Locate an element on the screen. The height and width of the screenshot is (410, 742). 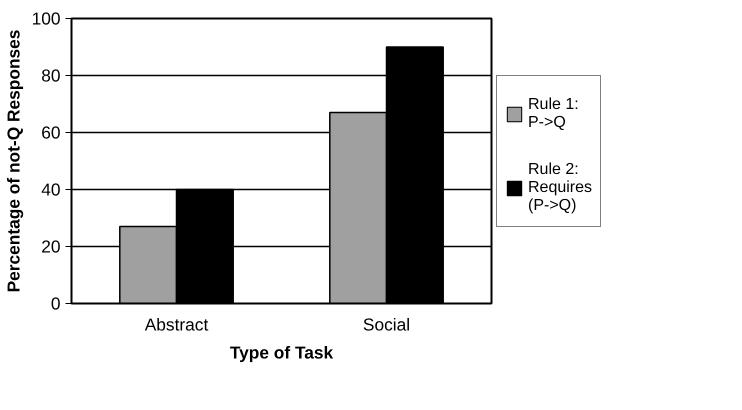
y-tick-label: 0 is located at coordinates (55, 304).